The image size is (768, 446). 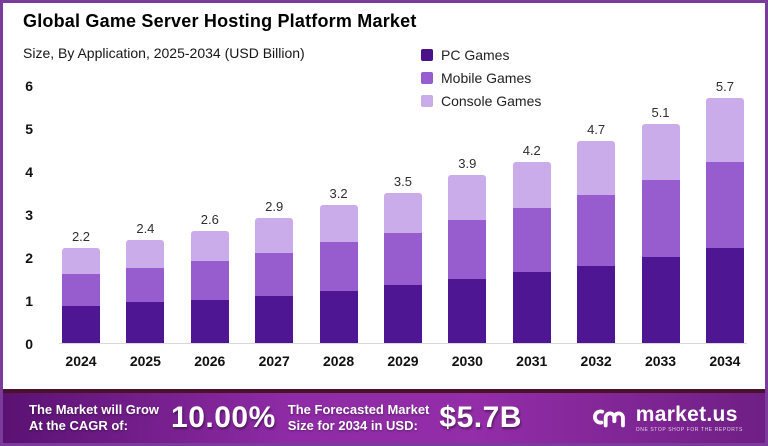 What do you see at coordinates (352, 425) in the screenshot?
I see `forecast-label-line2: Size for 2034 in USD:` at bounding box center [352, 425].